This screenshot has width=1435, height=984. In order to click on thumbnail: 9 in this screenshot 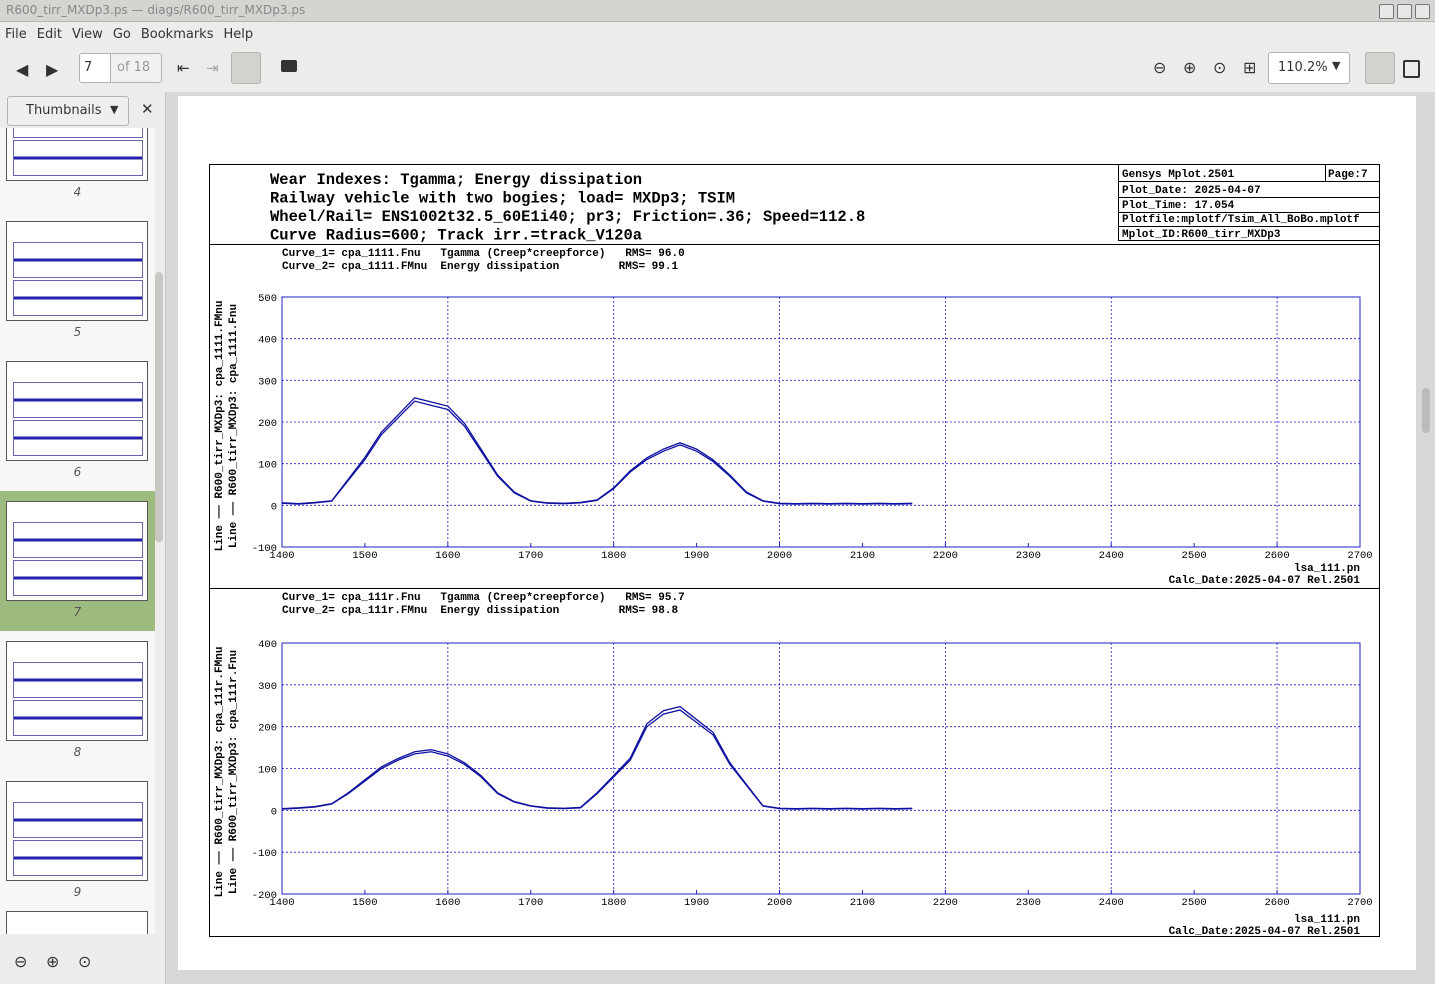, I will do `click(77, 841)`.